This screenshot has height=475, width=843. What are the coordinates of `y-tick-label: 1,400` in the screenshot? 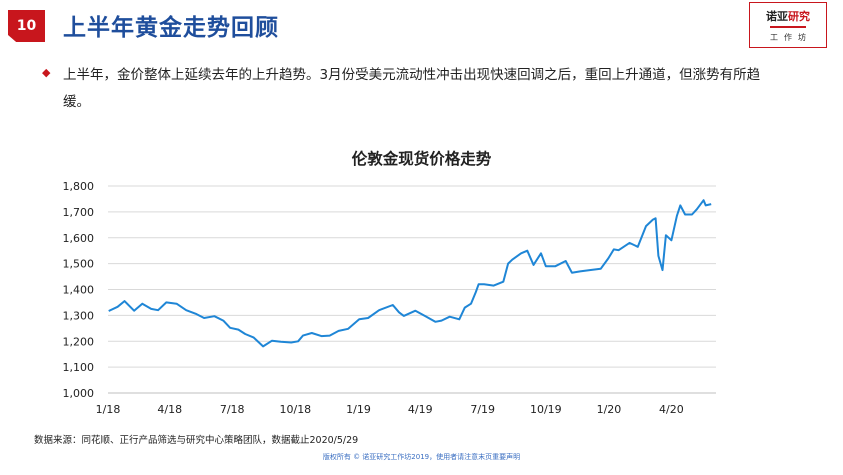 It's located at (79, 290).